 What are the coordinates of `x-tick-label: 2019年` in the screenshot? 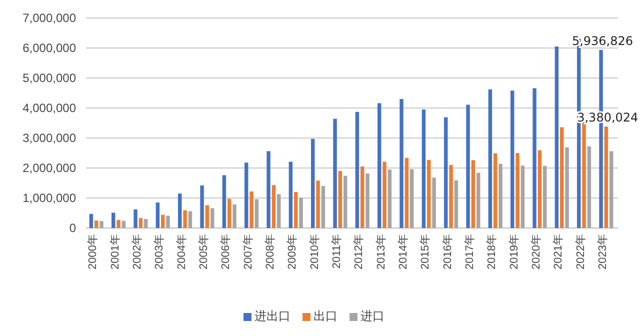 It's located at (514, 252).